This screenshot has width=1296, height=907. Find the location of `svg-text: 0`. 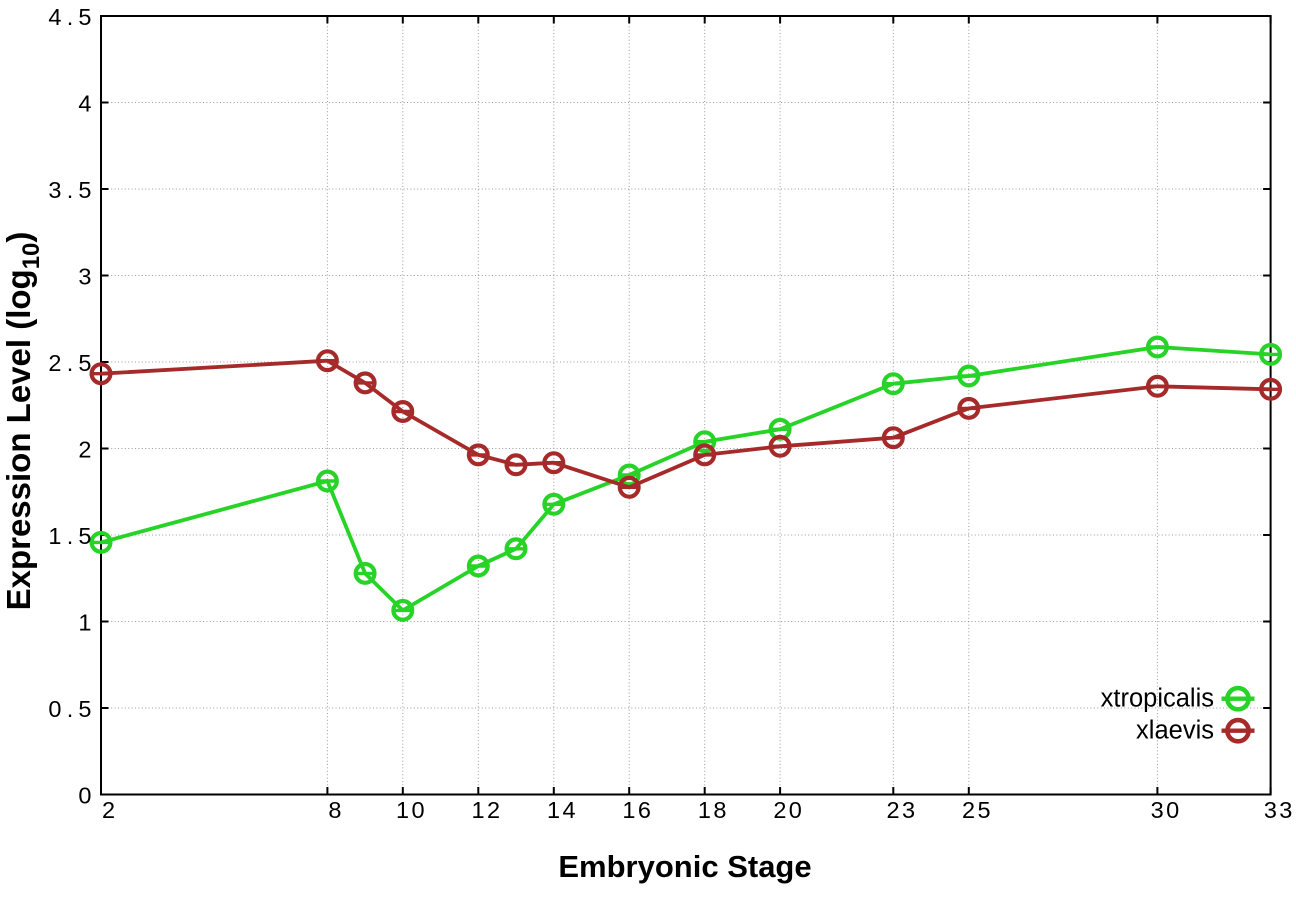

svg-text: 0 is located at coordinates (84, 796).